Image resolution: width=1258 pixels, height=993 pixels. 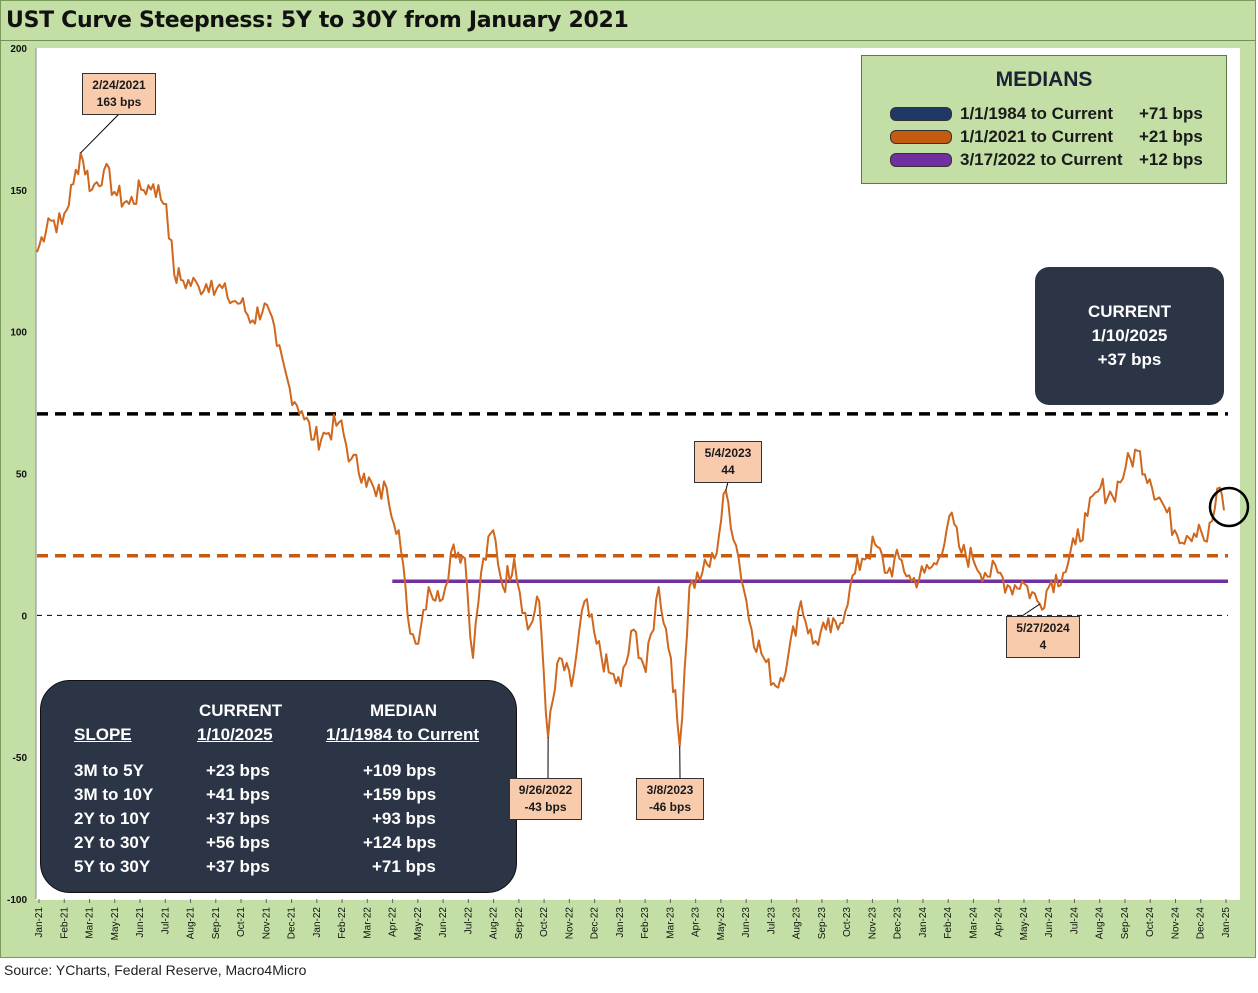 I want to click on y-tick-label: 100, so click(x=18, y=333).